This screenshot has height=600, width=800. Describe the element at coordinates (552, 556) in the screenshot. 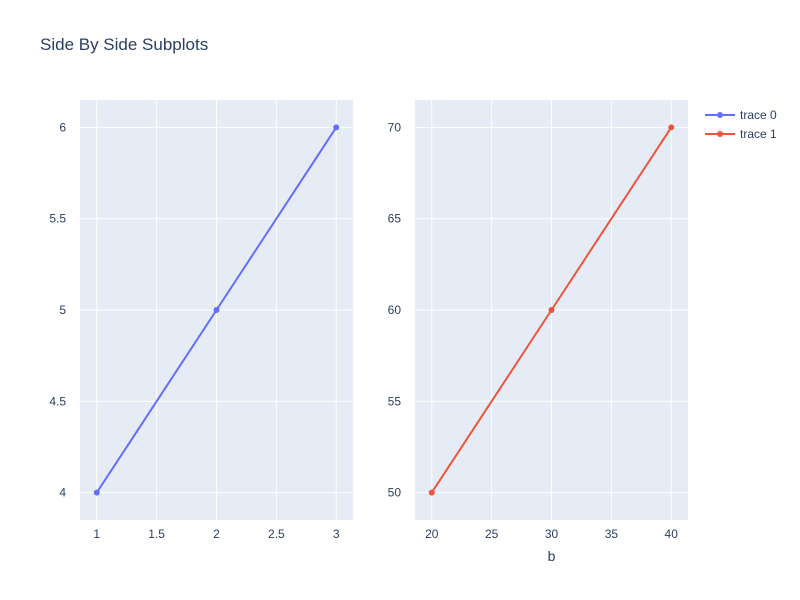

I see `right-x-axis-title: b` at that location.